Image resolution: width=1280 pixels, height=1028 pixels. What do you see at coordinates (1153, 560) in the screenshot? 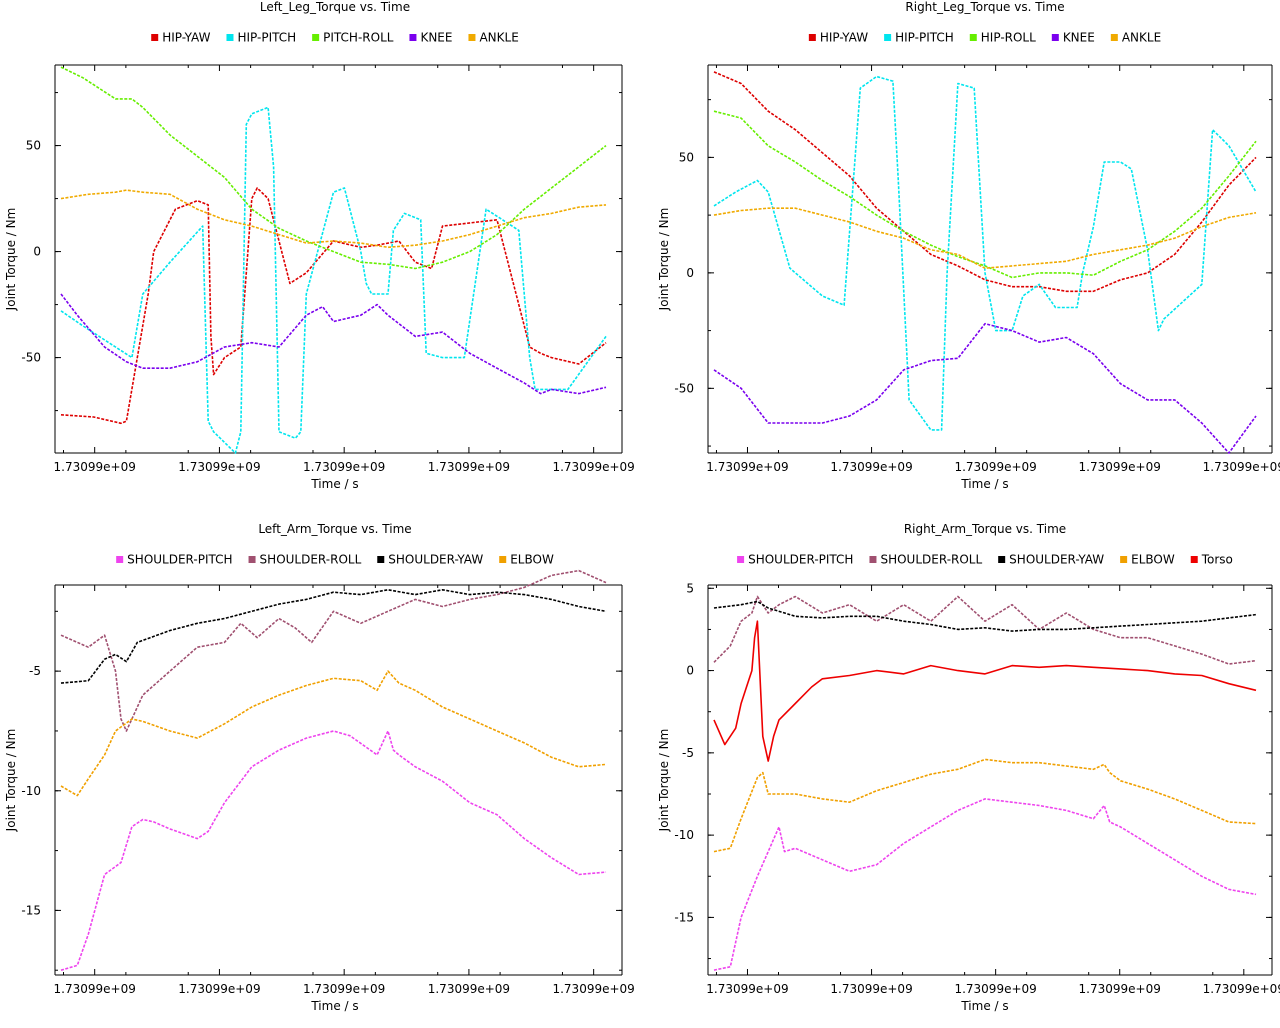
I see `legend-label: ELBOW` at bounding box center [1153, 560].